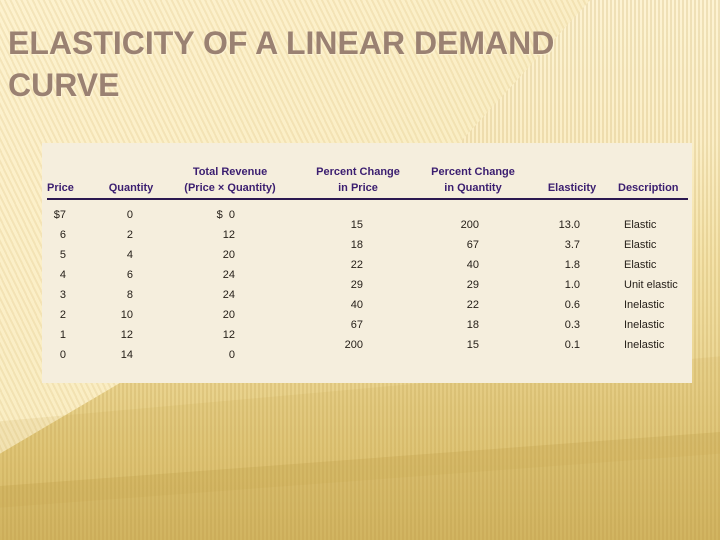 Image resolution: width=720 pixels, height=540 pixels. What do you see at coordinates (569, 225) in the screenshot?
I see `elasticity-cell: 13.0` at bounding box center [569, 225].